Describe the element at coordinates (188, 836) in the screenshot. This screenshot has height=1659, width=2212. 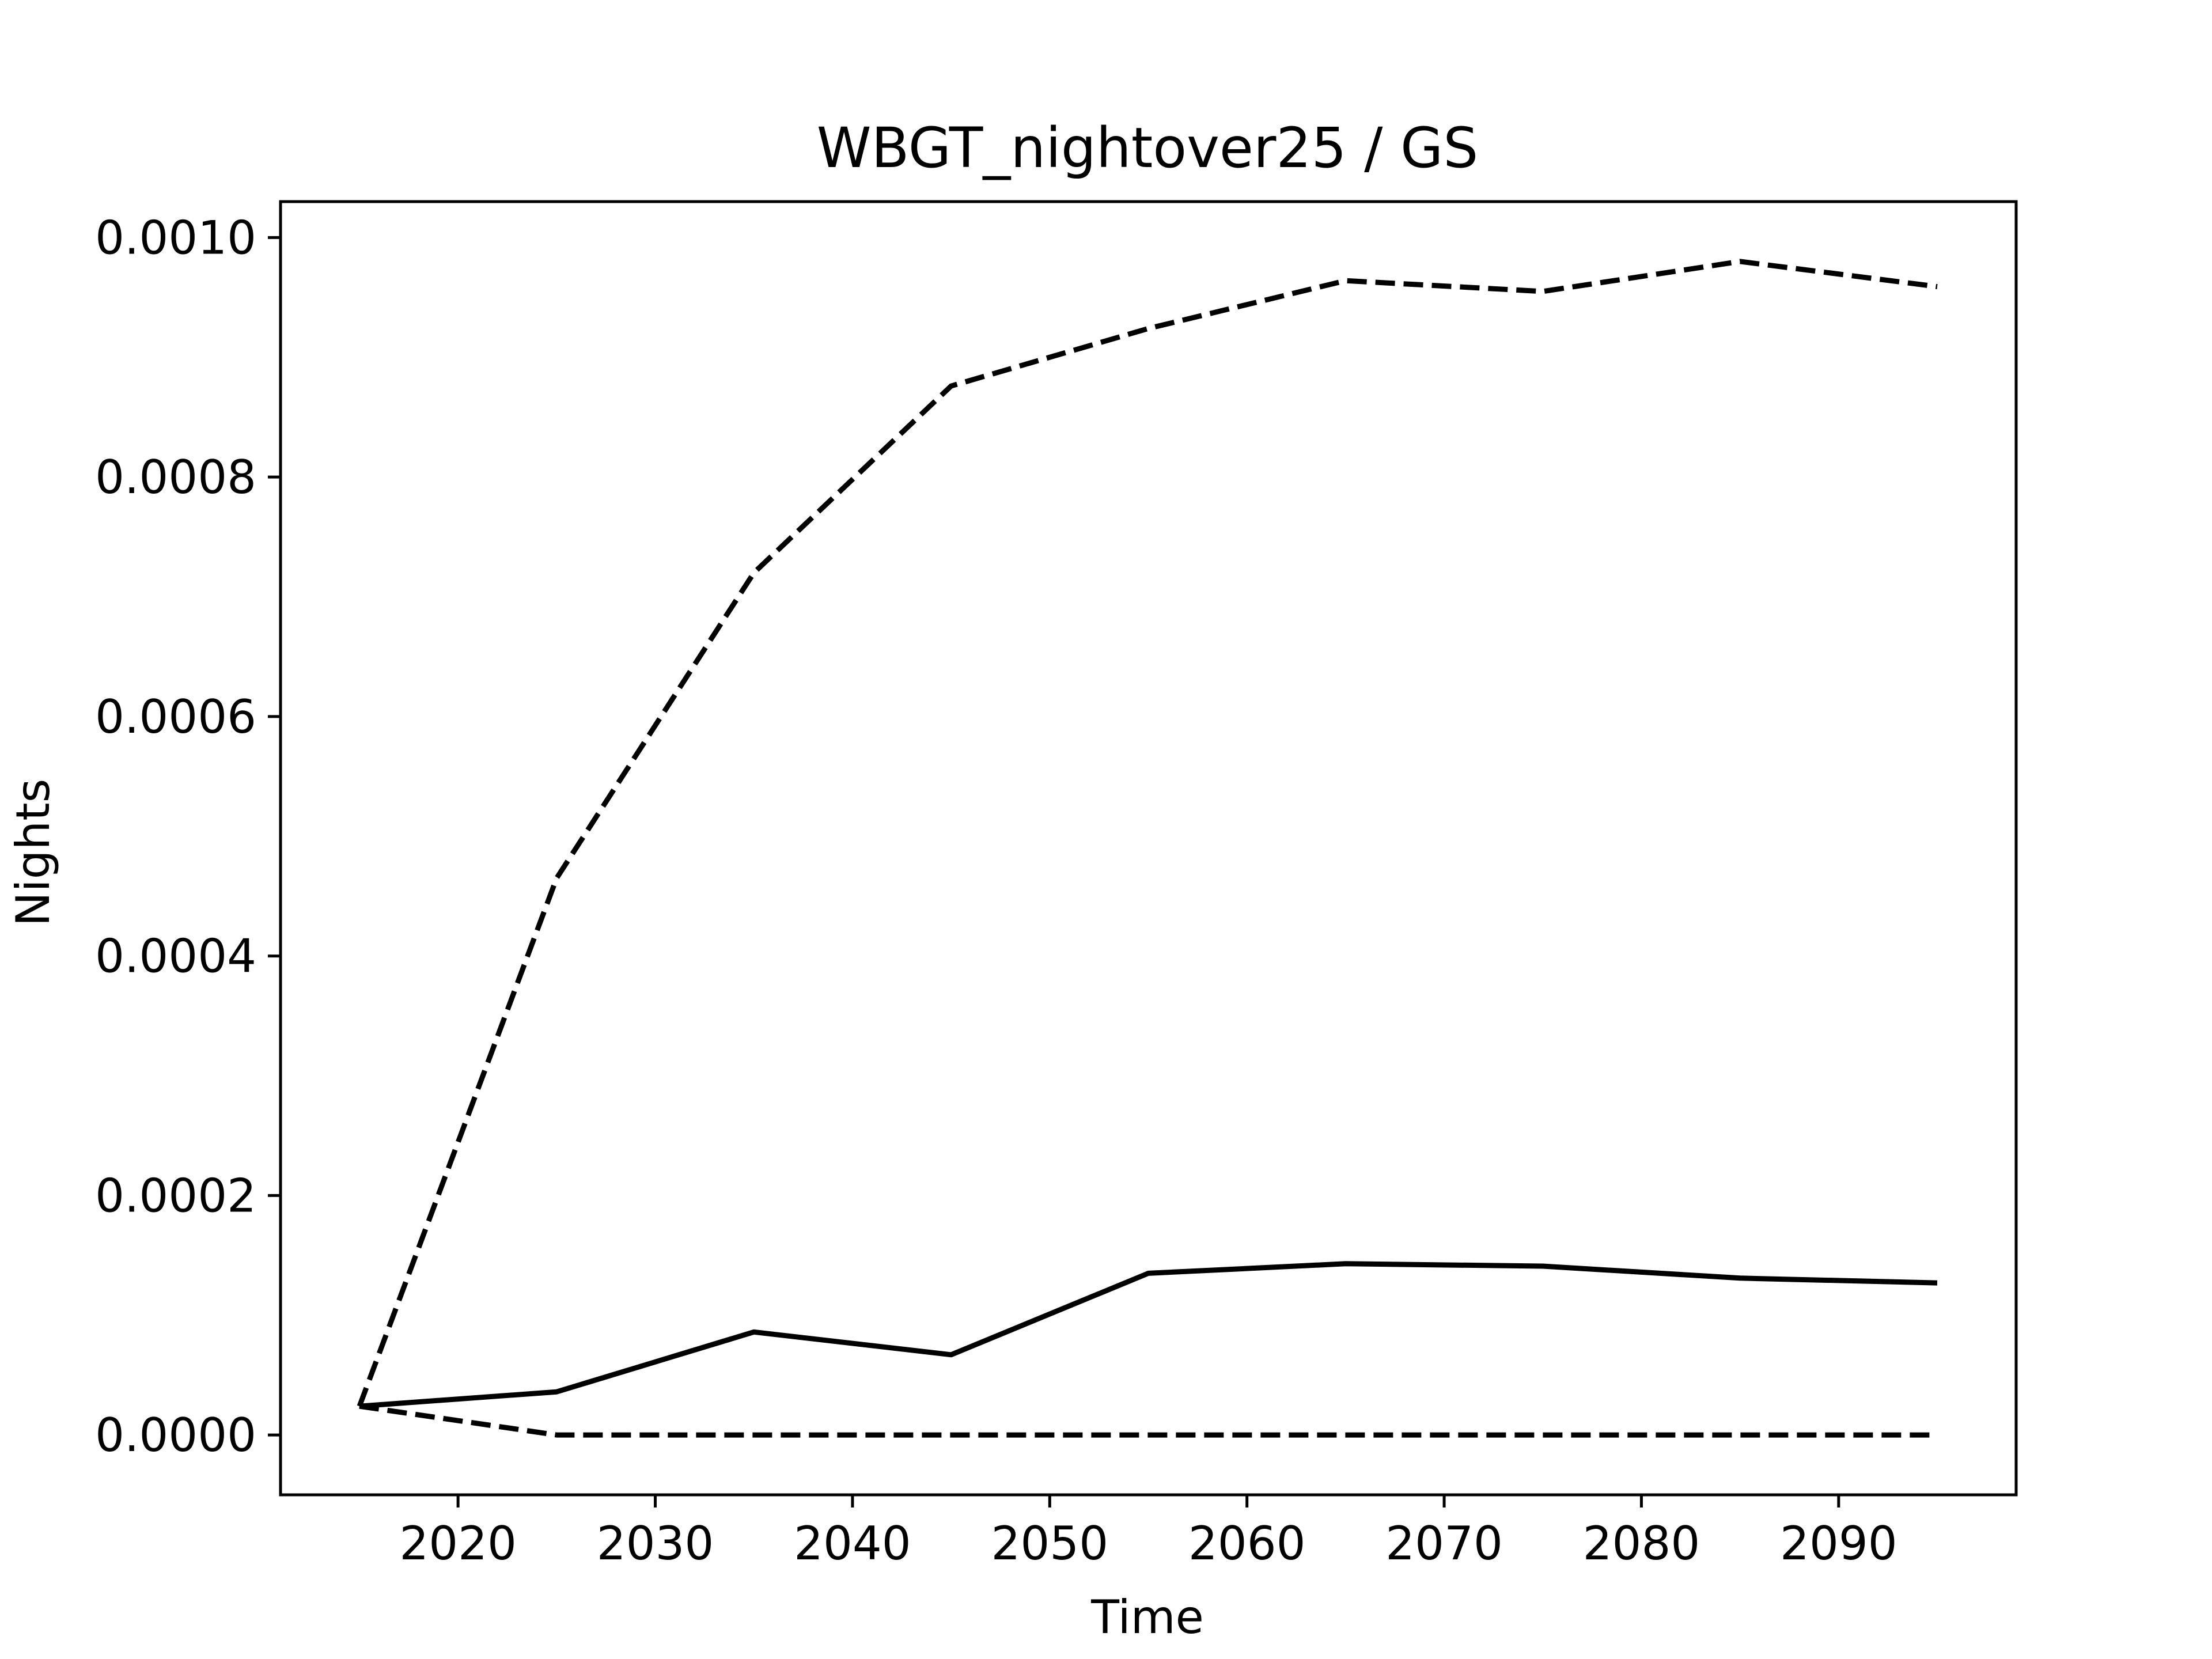
I see `y-axis: 0.0000 0.0002 0.0004 0.0006 0.0008 0.0010` at that location.